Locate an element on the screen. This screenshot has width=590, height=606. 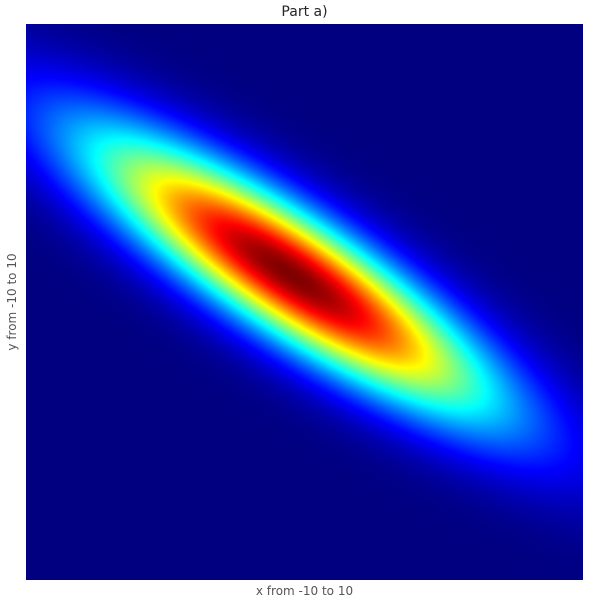
chart-title: Part a) is located at coordinates (304, 12).